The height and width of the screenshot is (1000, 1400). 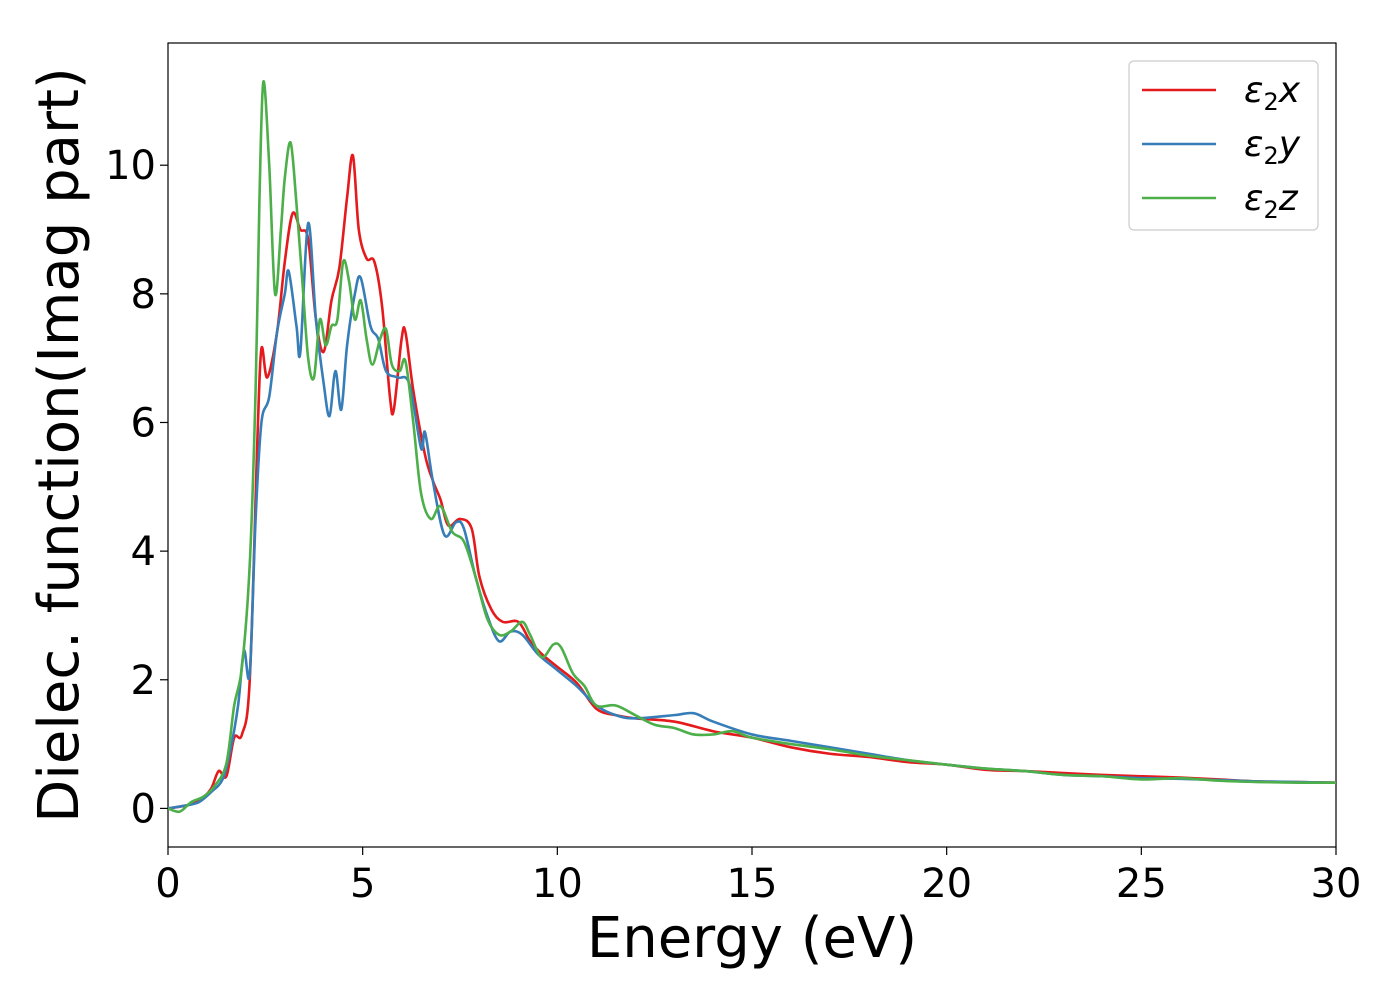 I want to click on x-tick-label: 5, so click(x=362, y=884).